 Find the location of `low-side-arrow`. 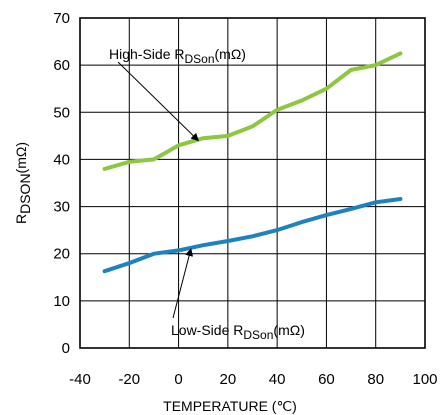

low-side-arrow is located at coordinates (183, 283).